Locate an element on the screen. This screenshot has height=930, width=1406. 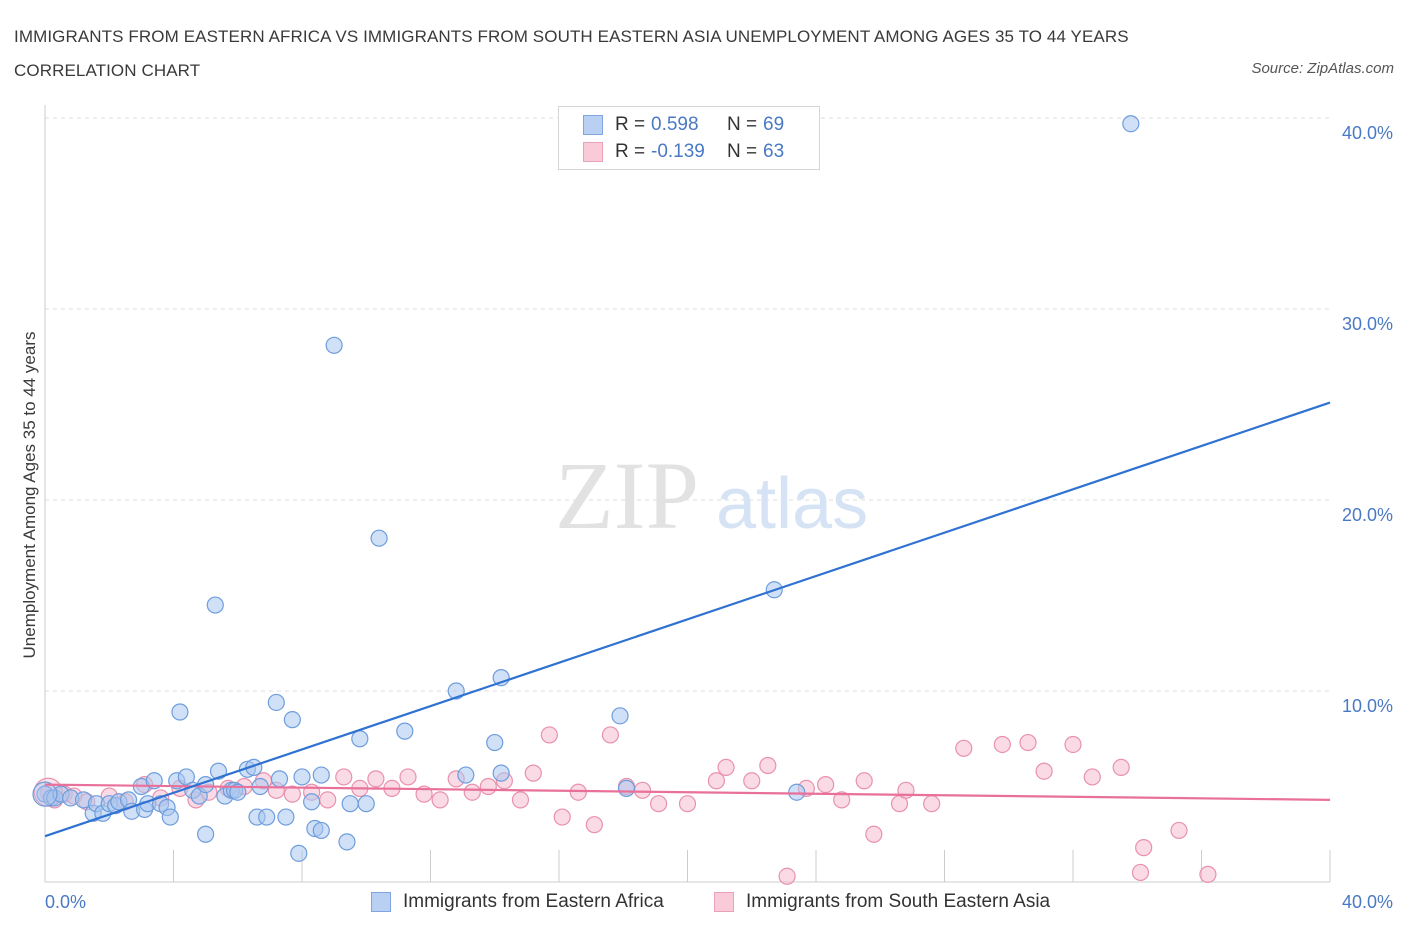
y-tick-label: 30.0% is located at coordinates (1367, 324).